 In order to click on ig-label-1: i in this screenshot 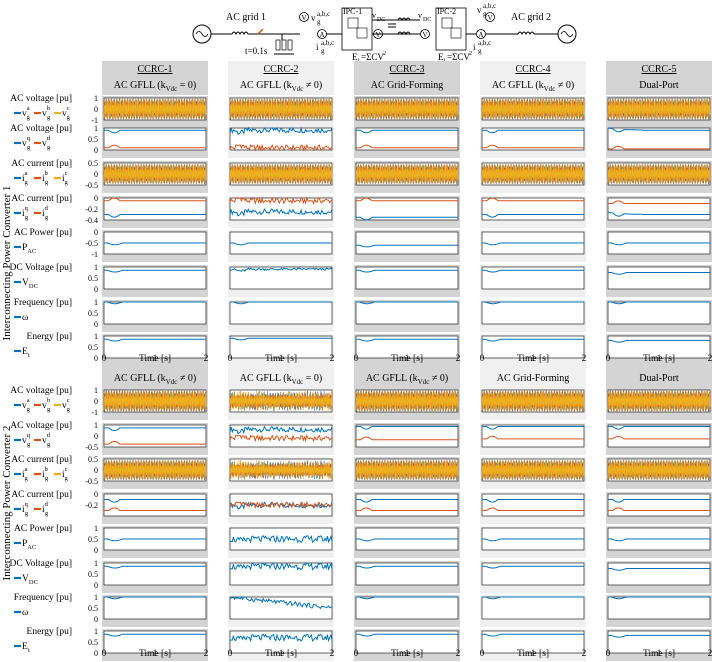, I will do `click(317, 47)`.